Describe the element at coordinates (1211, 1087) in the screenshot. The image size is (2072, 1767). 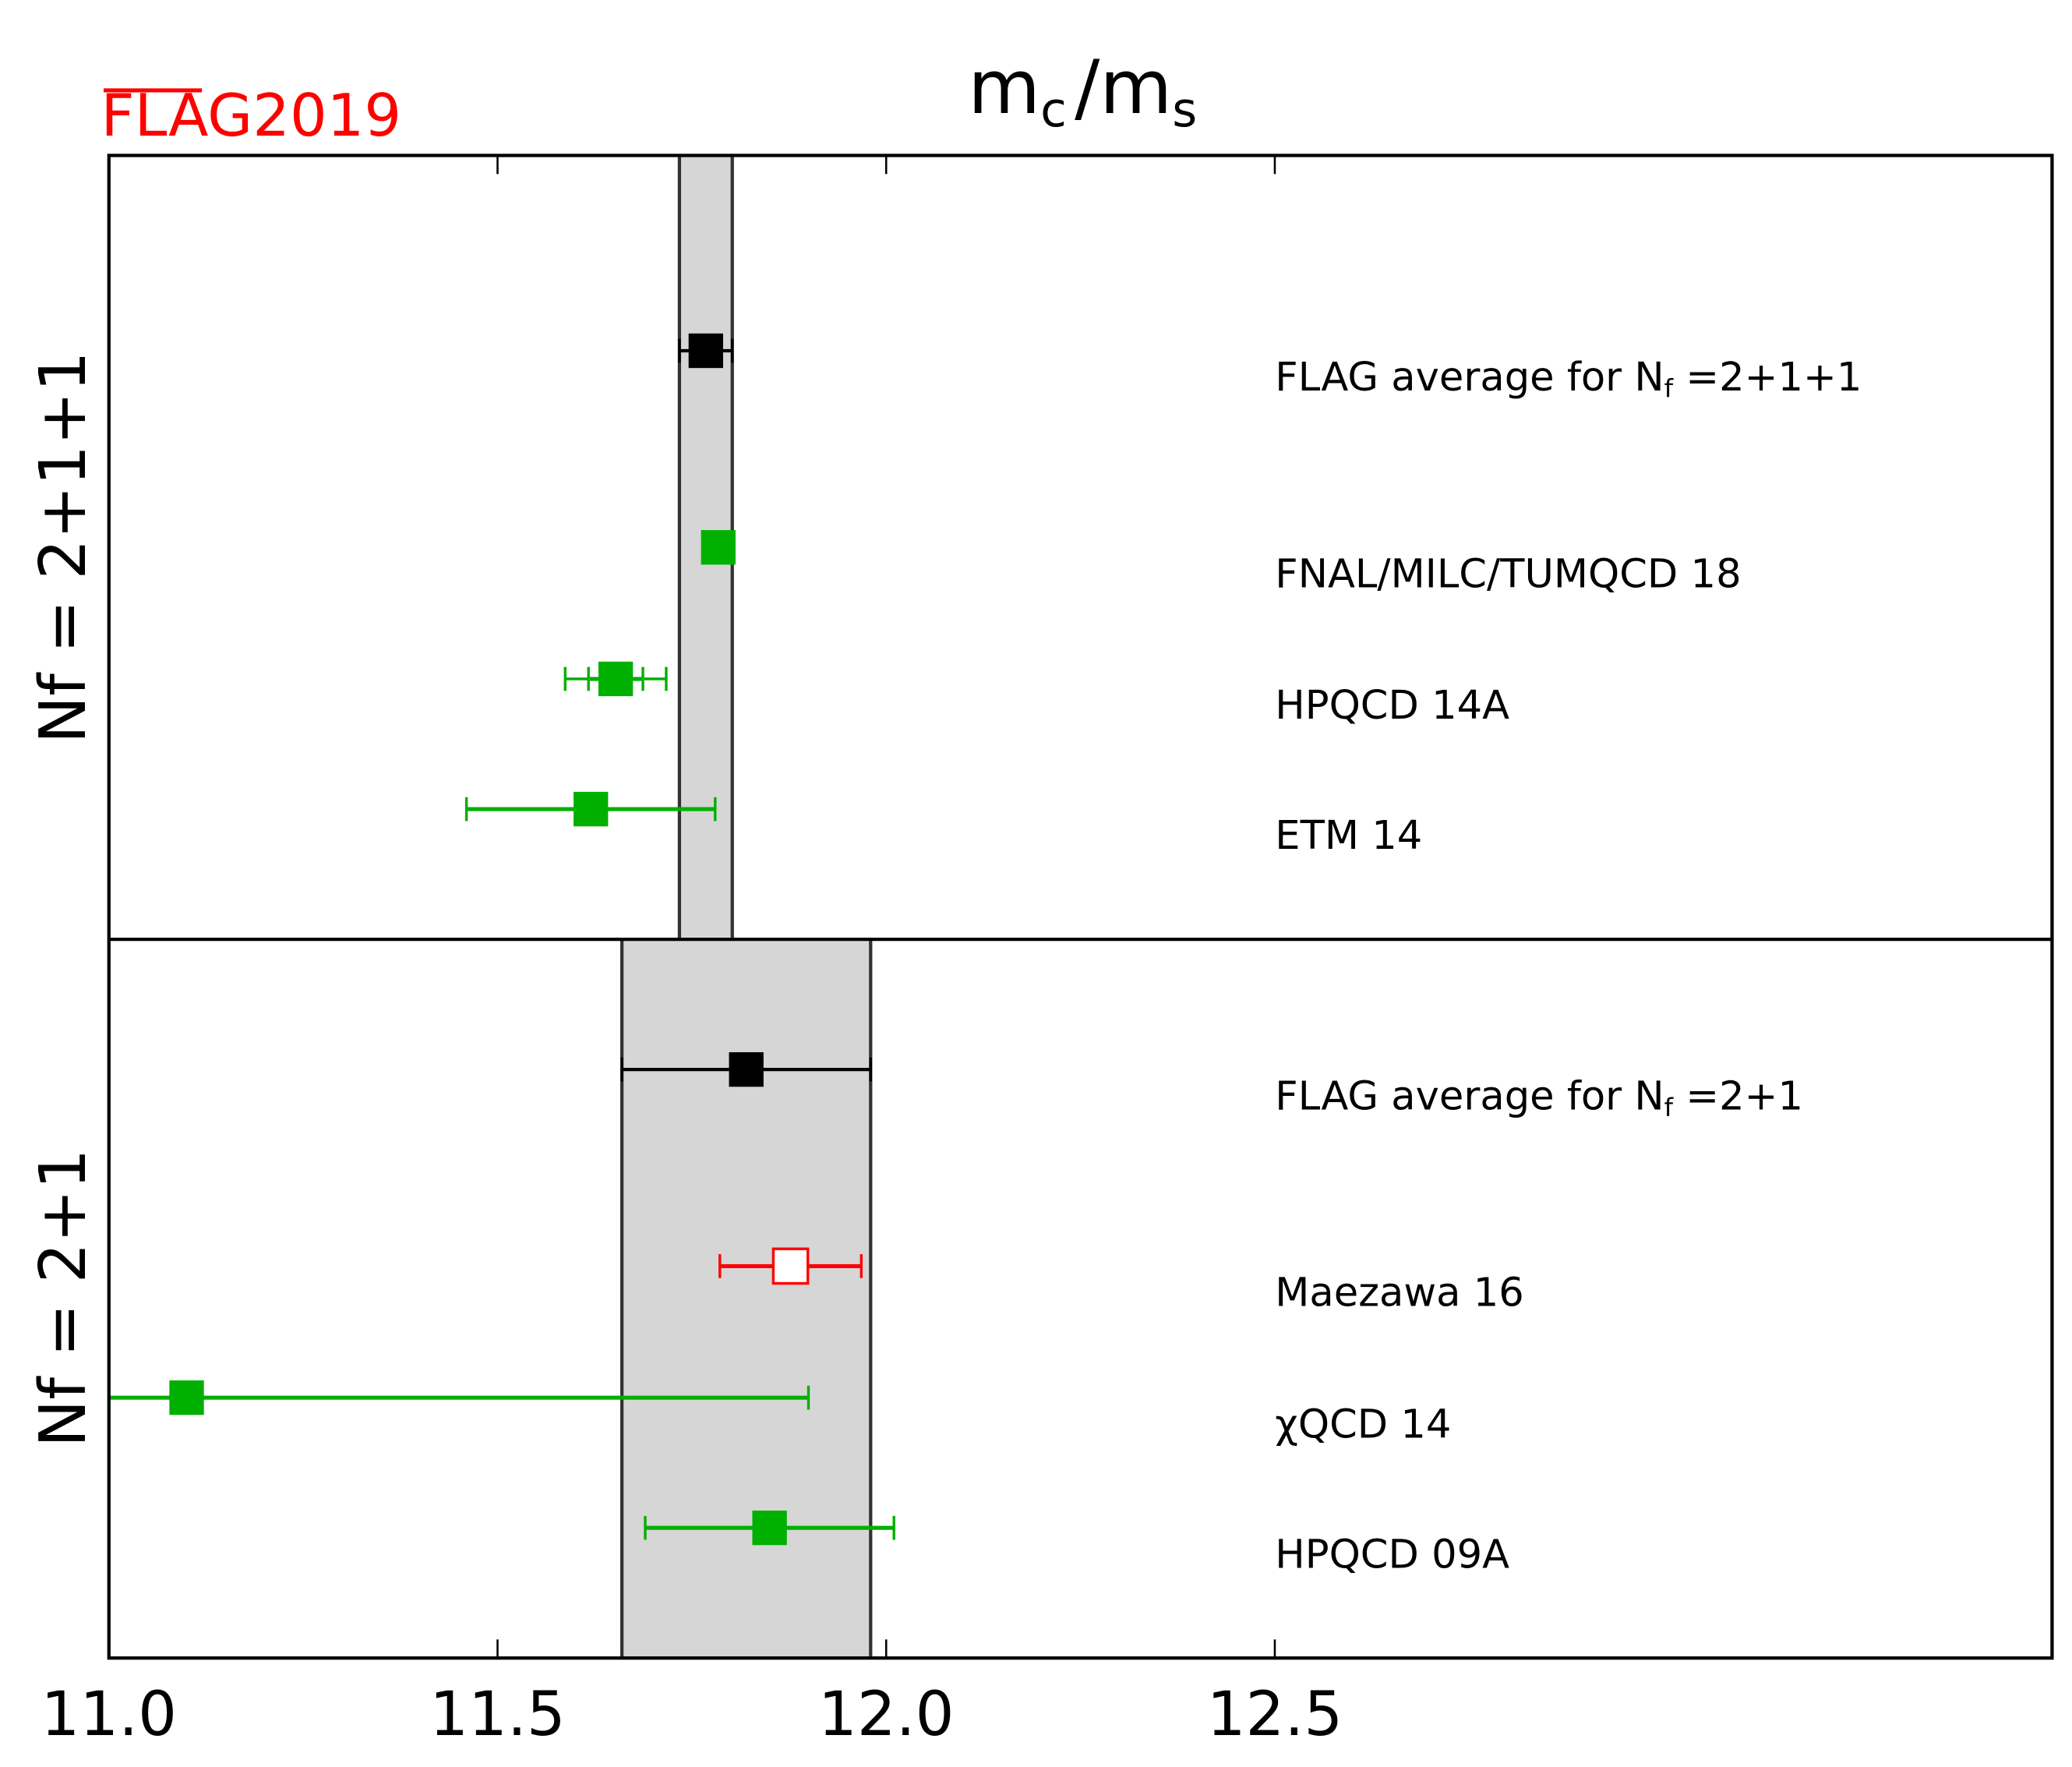
I see `data-point-group: FLAG average for Nf =2+1` at that location.